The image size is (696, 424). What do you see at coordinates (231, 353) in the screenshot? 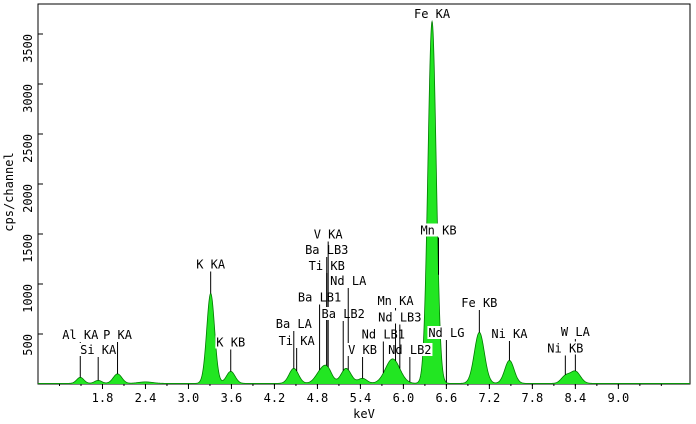
I see `peak-annotation: K KB` at bounding box center [231, 353].